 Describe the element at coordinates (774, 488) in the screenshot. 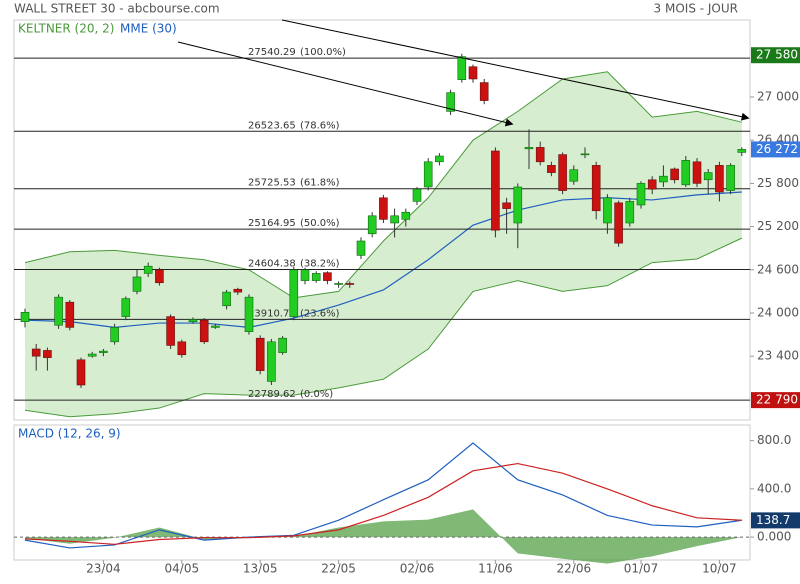

I see `macd-tick-label: 400.0` at that location.